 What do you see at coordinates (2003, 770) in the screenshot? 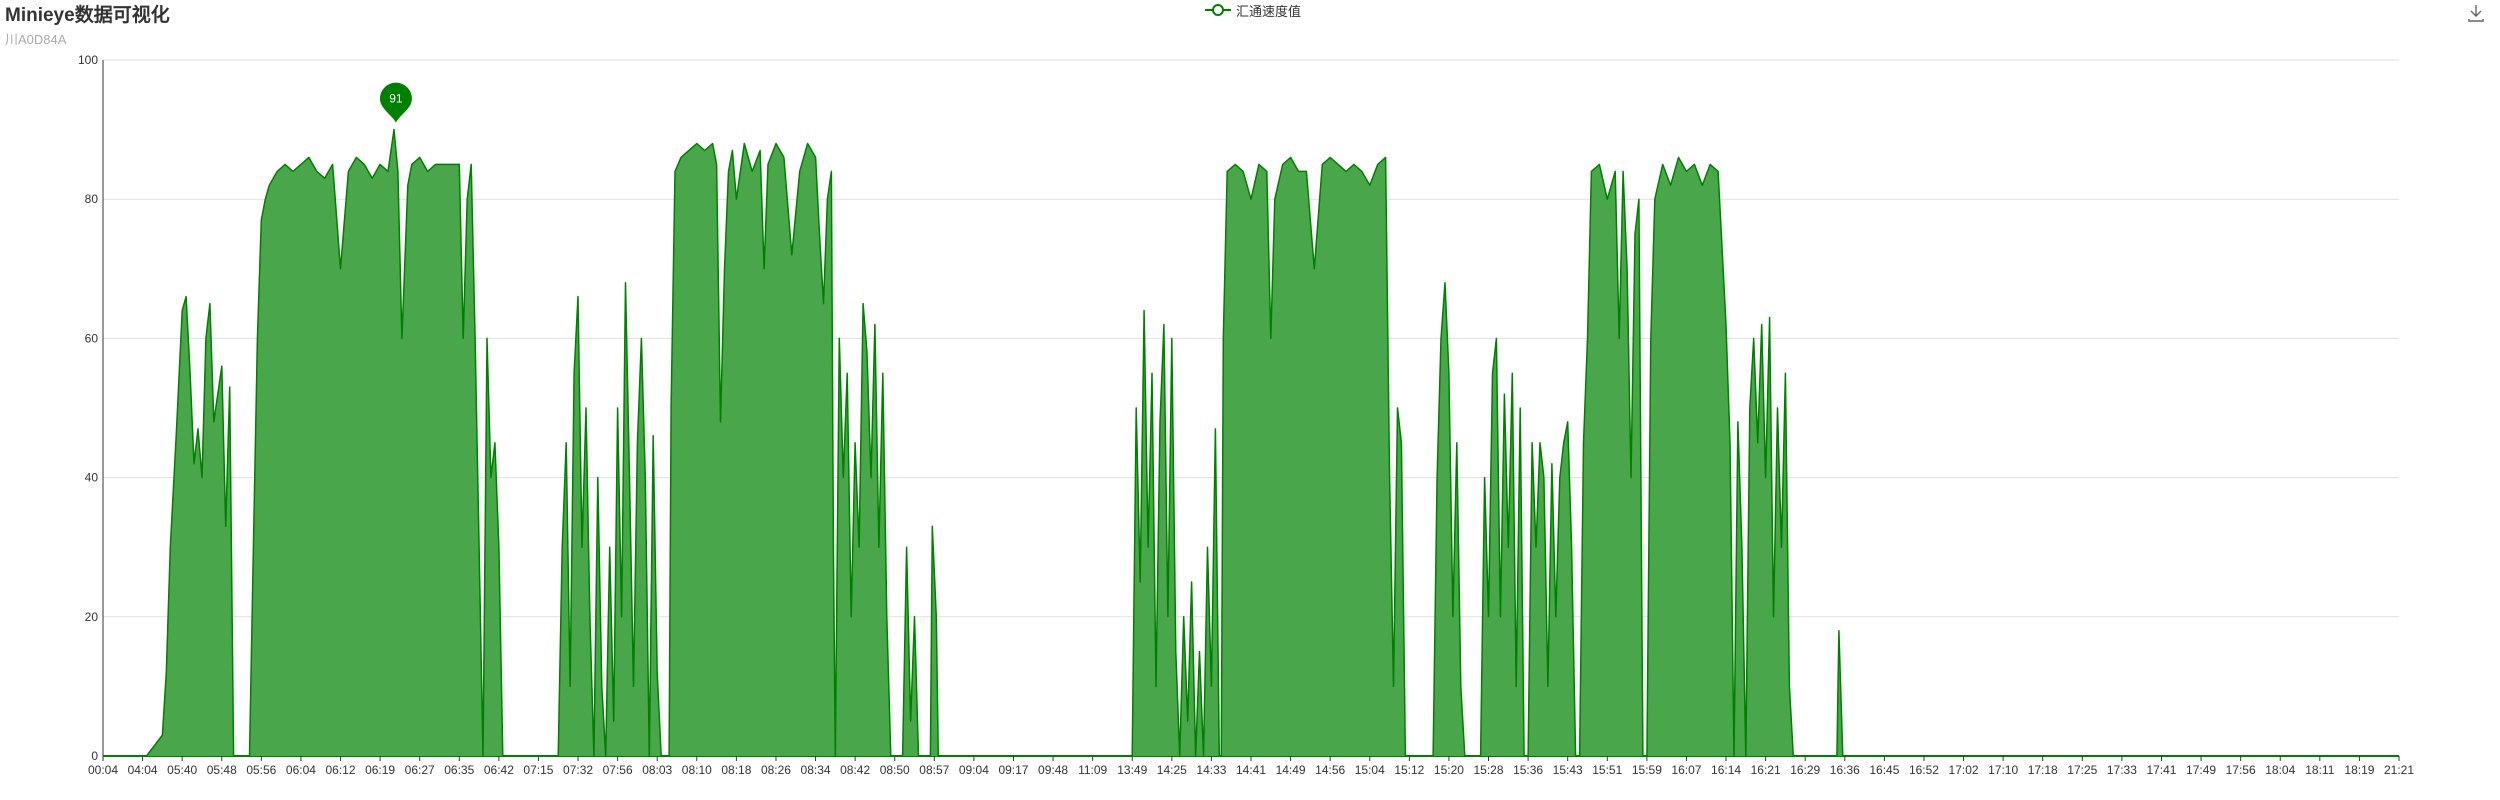
I see `x-tick-label: 17:10` at bounding box center [2003, 770].